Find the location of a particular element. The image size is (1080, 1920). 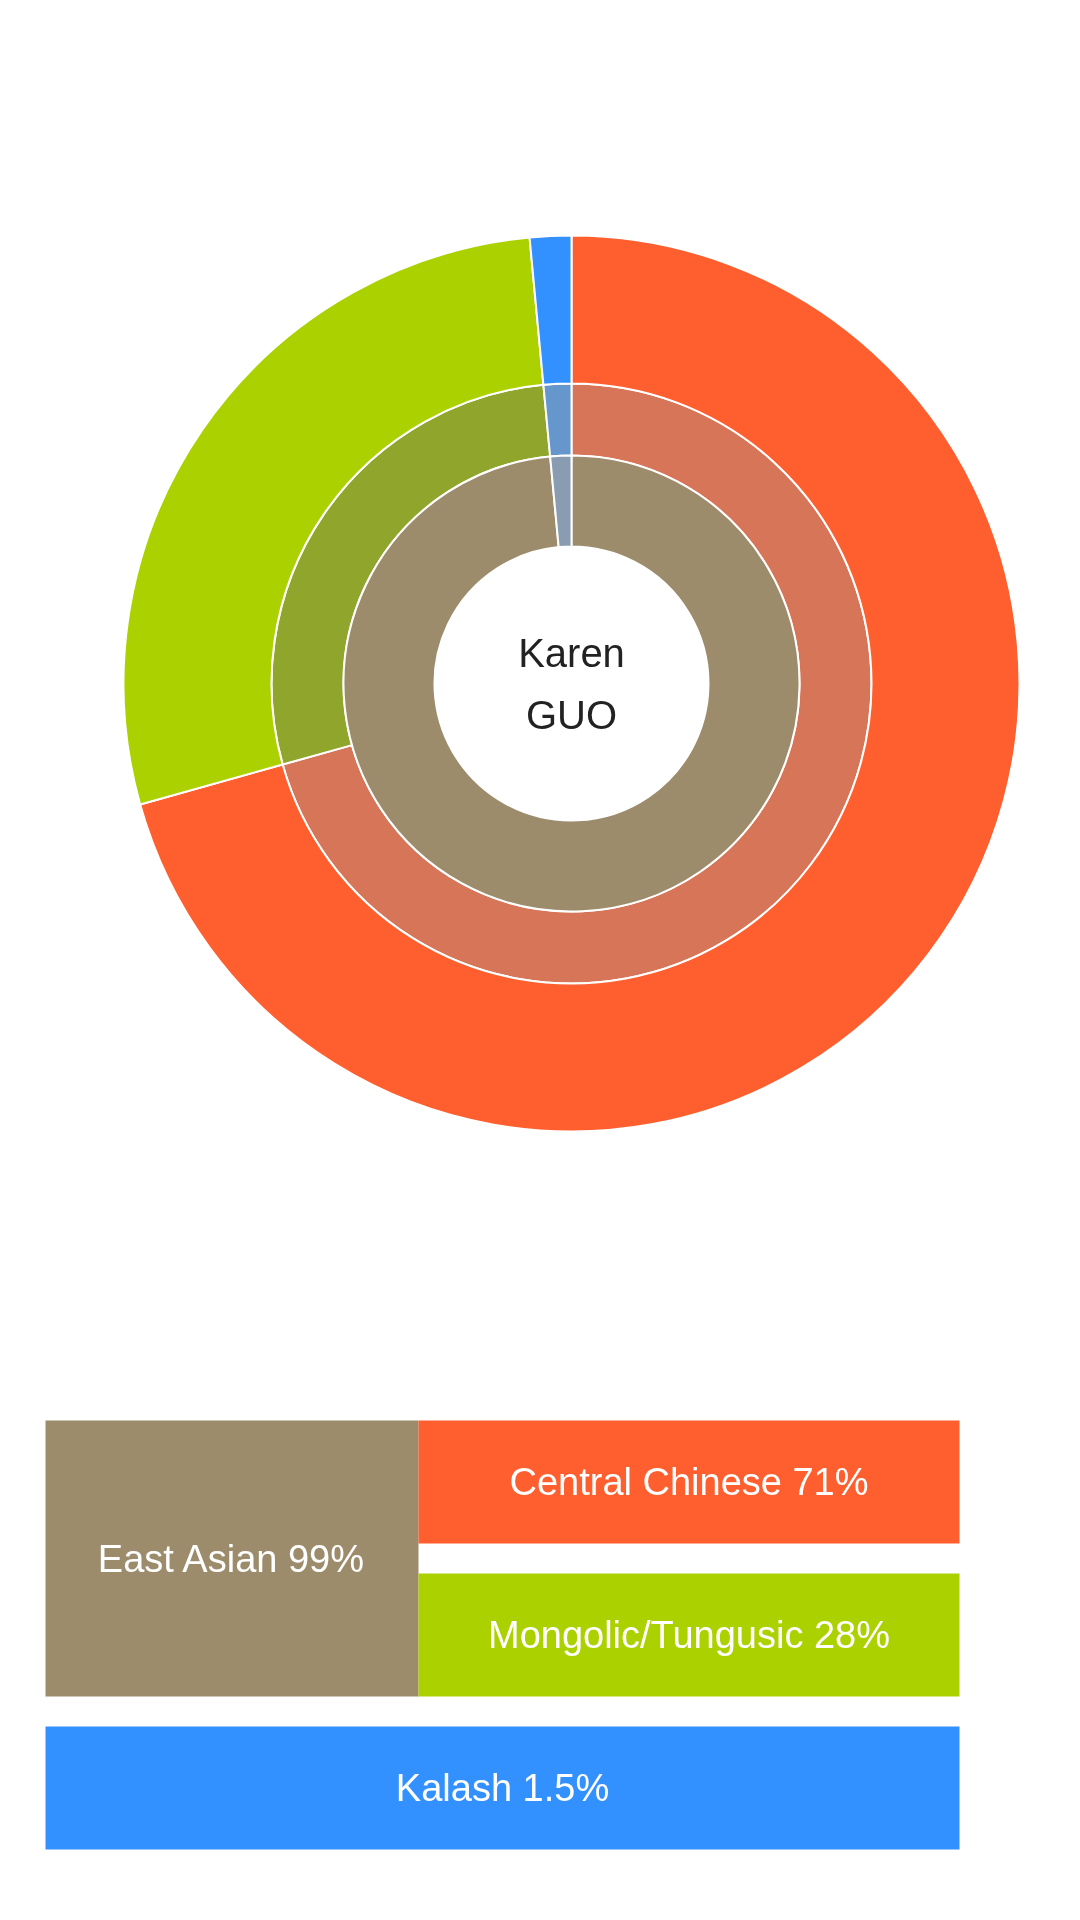

category-label: Kalash 1.5% is located at coordinates (502, 1788).